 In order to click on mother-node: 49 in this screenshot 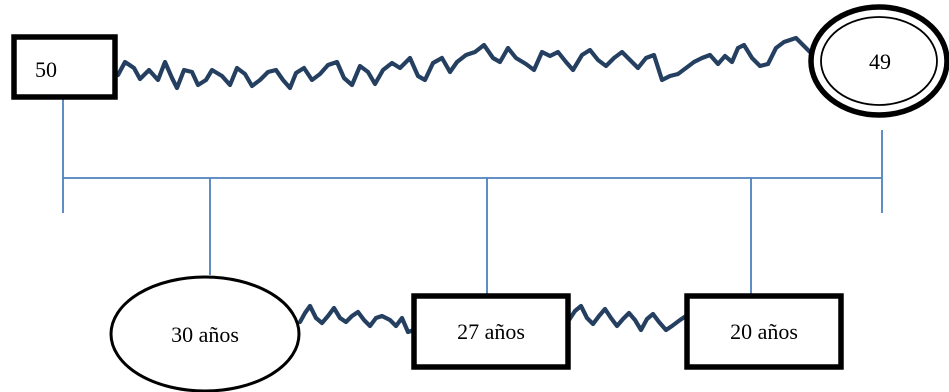, I will do `click(878, 61)`.